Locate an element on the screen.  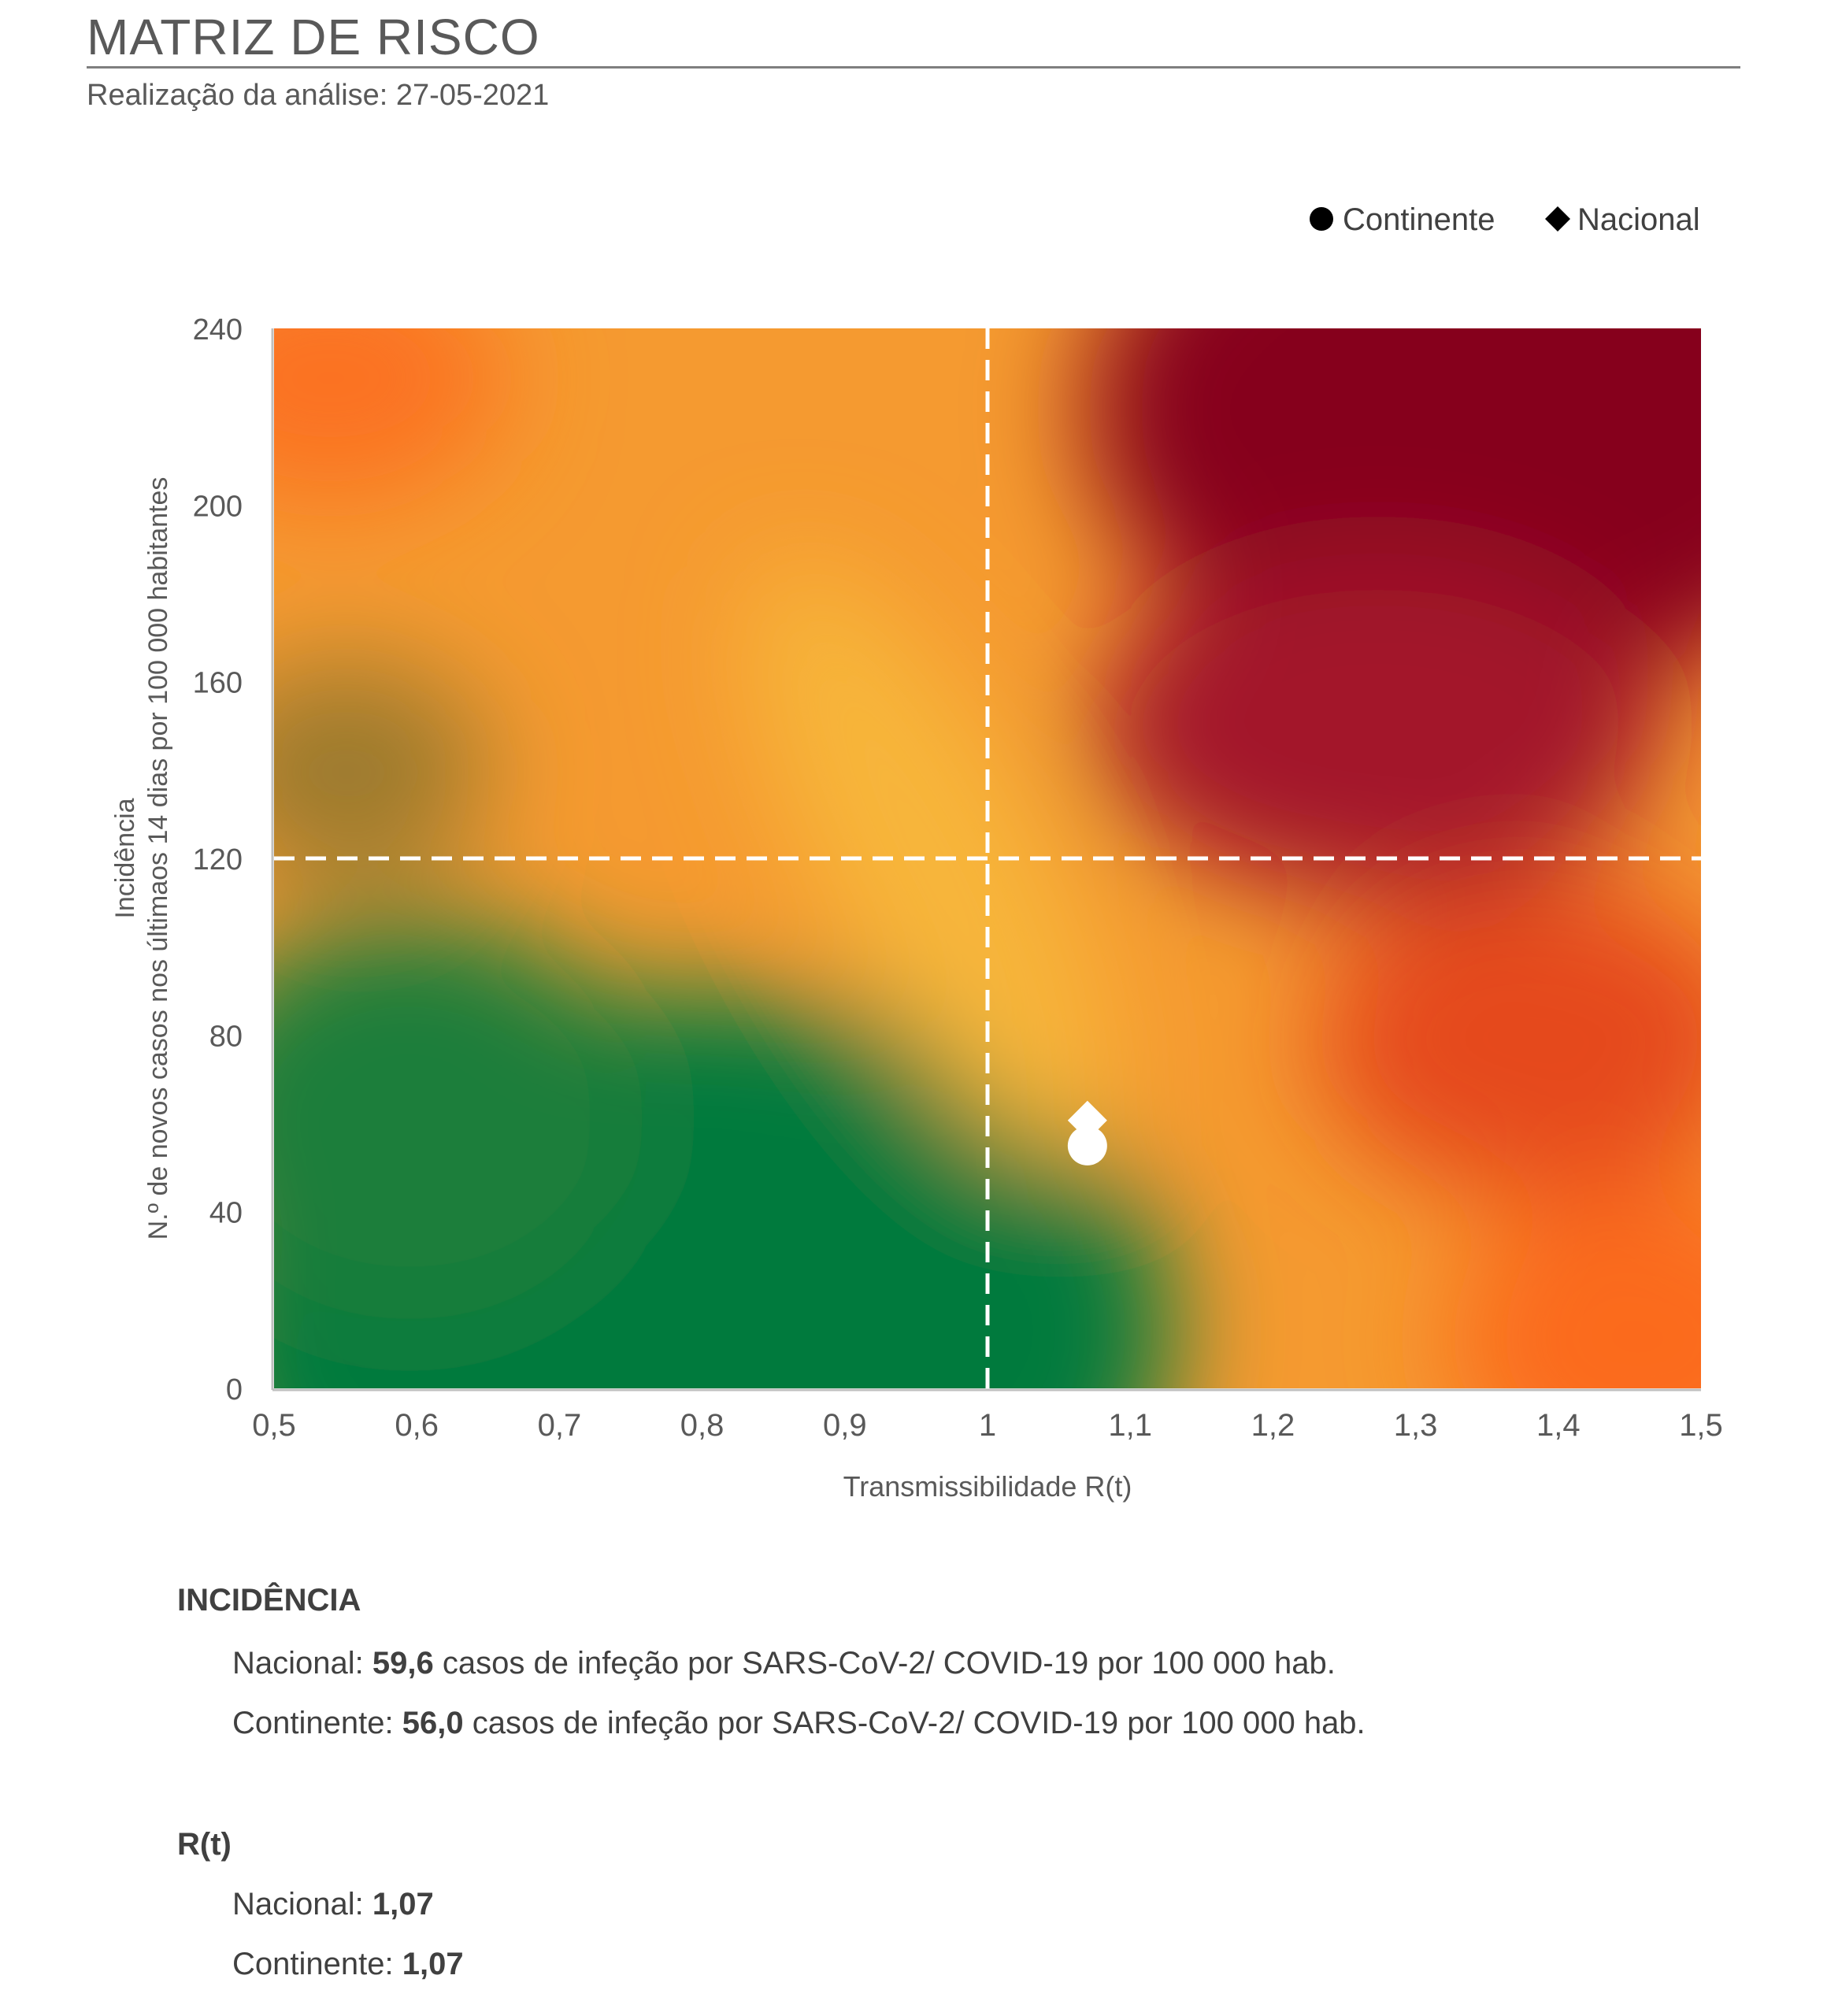
incidence-continente-label: Continente: is located at coordinates (313, 1723).